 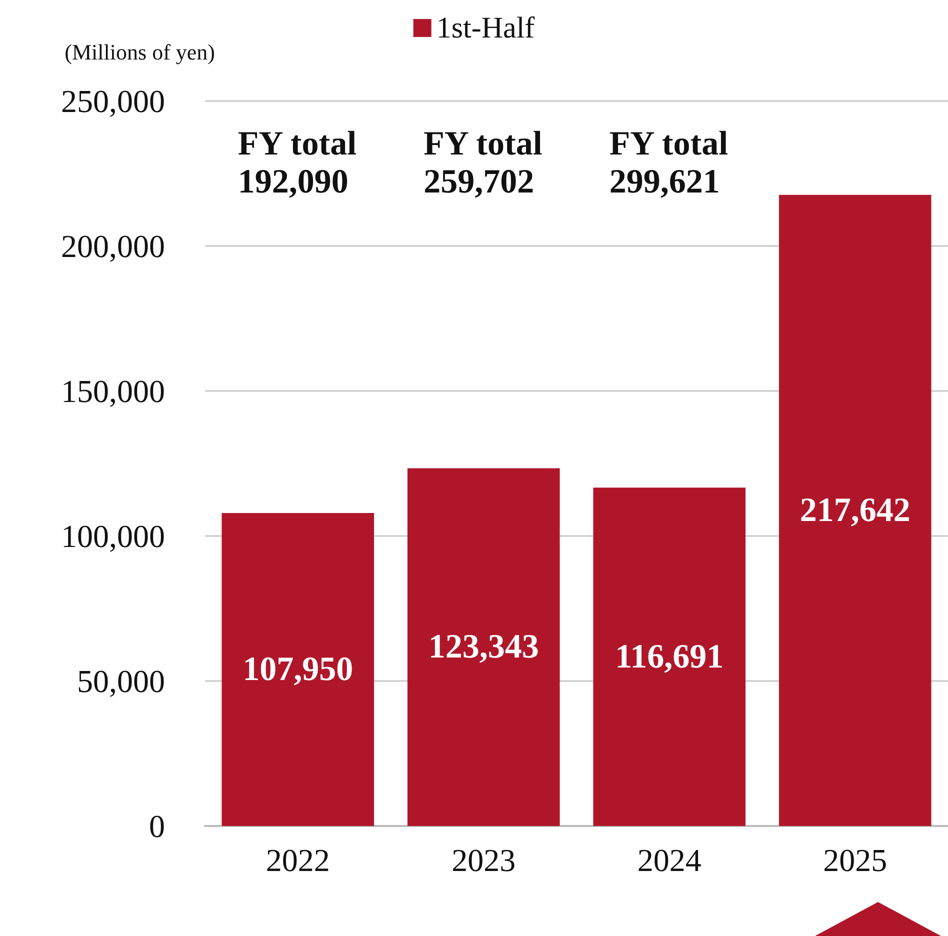 I want to click on data-label: 123,343, so click(x=483, y=647).